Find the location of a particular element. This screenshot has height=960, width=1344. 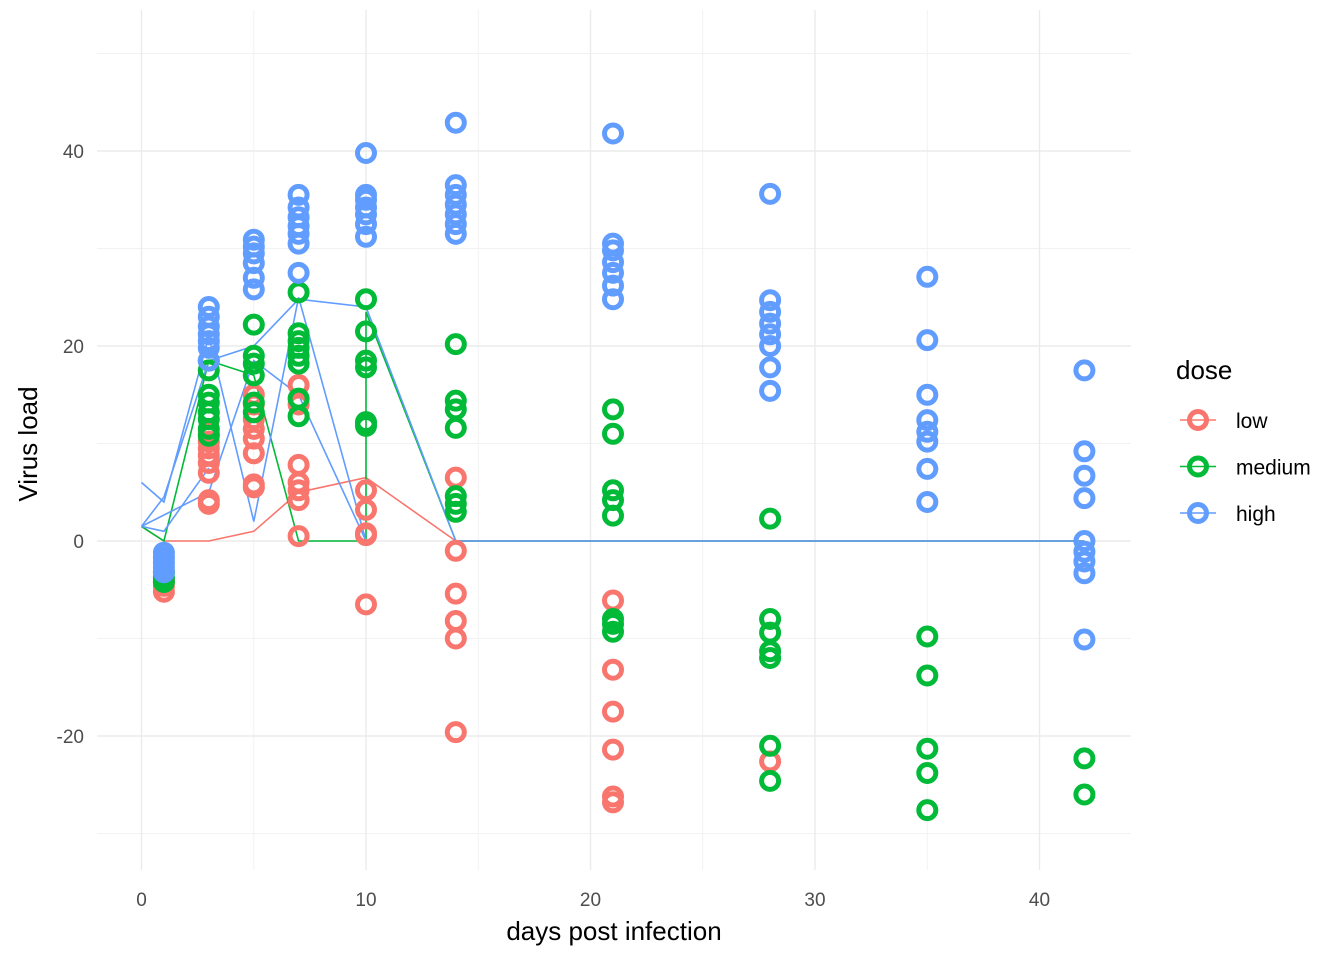

legend-label: low is located at coordinates (1252, 421).